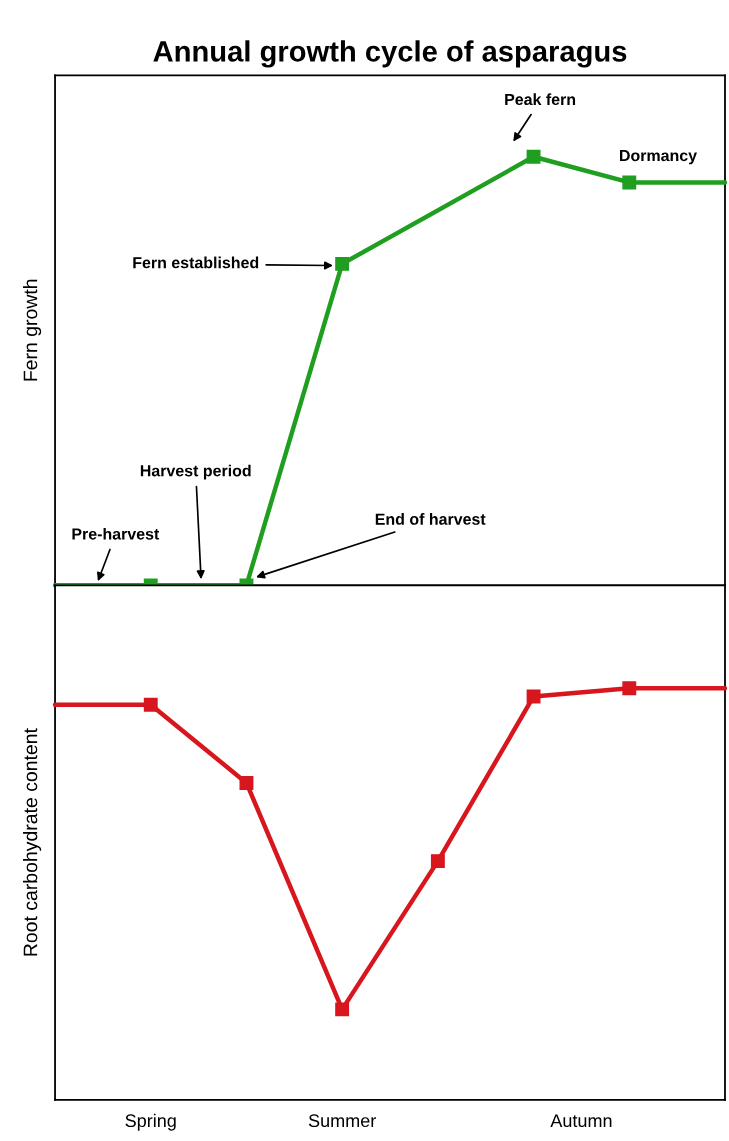 Image resolution: width=729 pixels, height=1141 pixels. What do you see at coordinates (196, 262) in the screenshot?
I see `annotation: Fern established` at bounding box center [196, 262].